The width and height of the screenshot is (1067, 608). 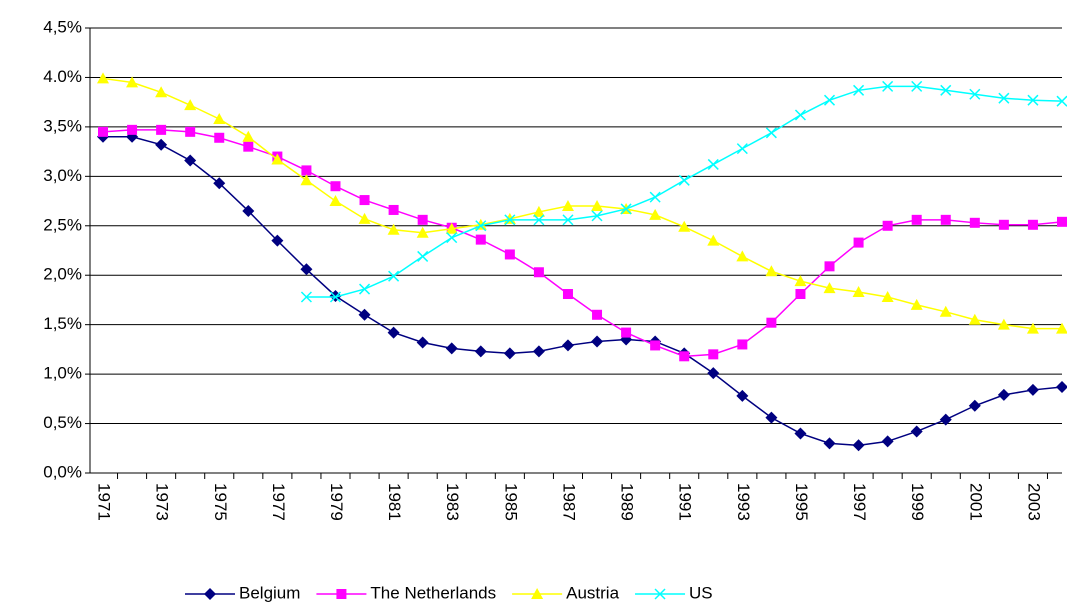 I want to click on legend-item: Belgium, so click(x=242, y=592).